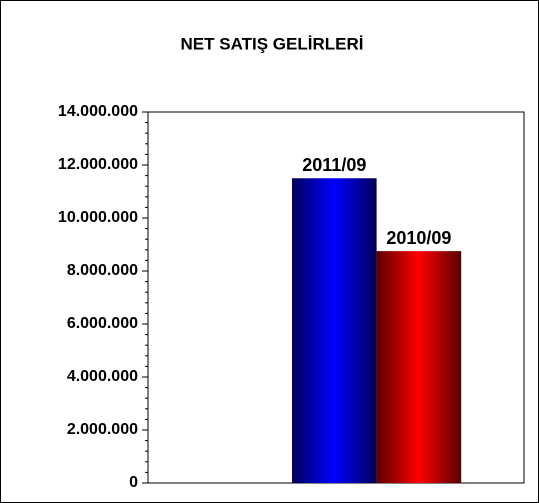 Image resolution: width=539 pixels, height=503 pixels. What do you see at coordinates (334, 165) in the screenshot?
I see `bar-label: 2011/09` at bounding box center [334, 165].